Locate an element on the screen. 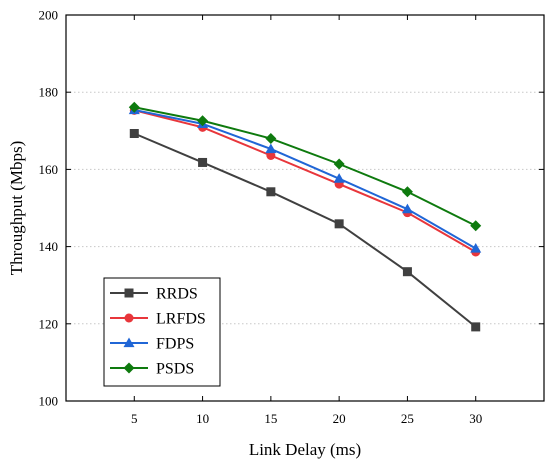  y-axis-title: Throughput (Mbps) is located at coordinates (16, 208).